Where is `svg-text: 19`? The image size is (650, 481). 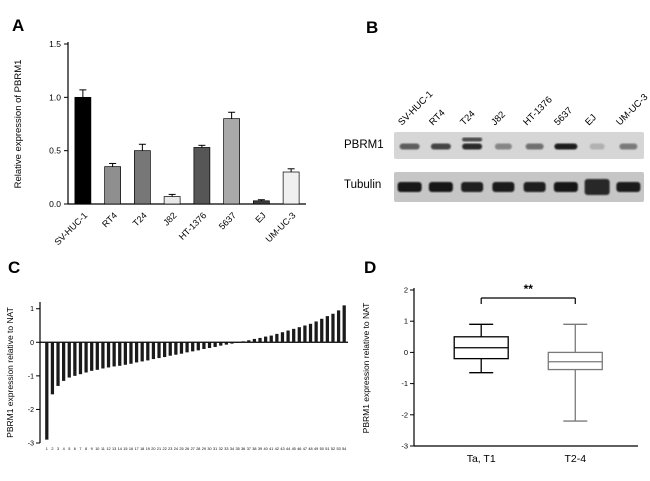
svg-text: 19 is located at coordinates (148, 449).